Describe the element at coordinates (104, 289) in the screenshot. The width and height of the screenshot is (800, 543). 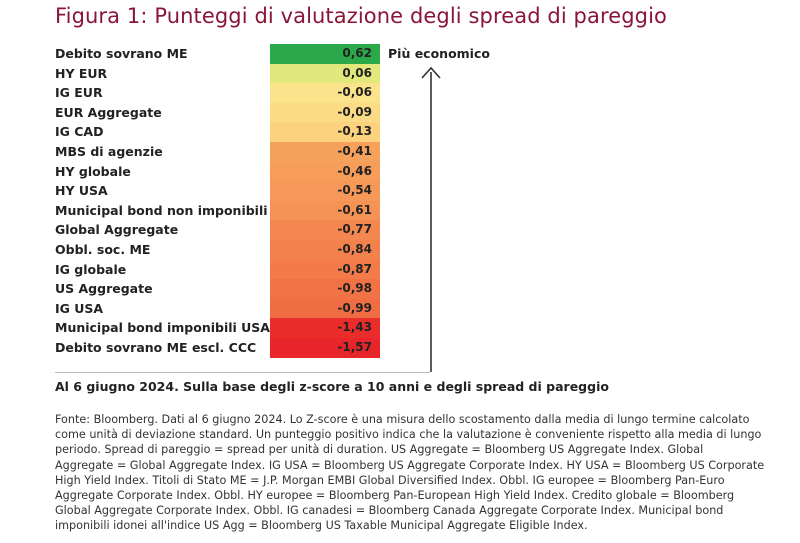
I see `row-label: US Aggregate` at that location.